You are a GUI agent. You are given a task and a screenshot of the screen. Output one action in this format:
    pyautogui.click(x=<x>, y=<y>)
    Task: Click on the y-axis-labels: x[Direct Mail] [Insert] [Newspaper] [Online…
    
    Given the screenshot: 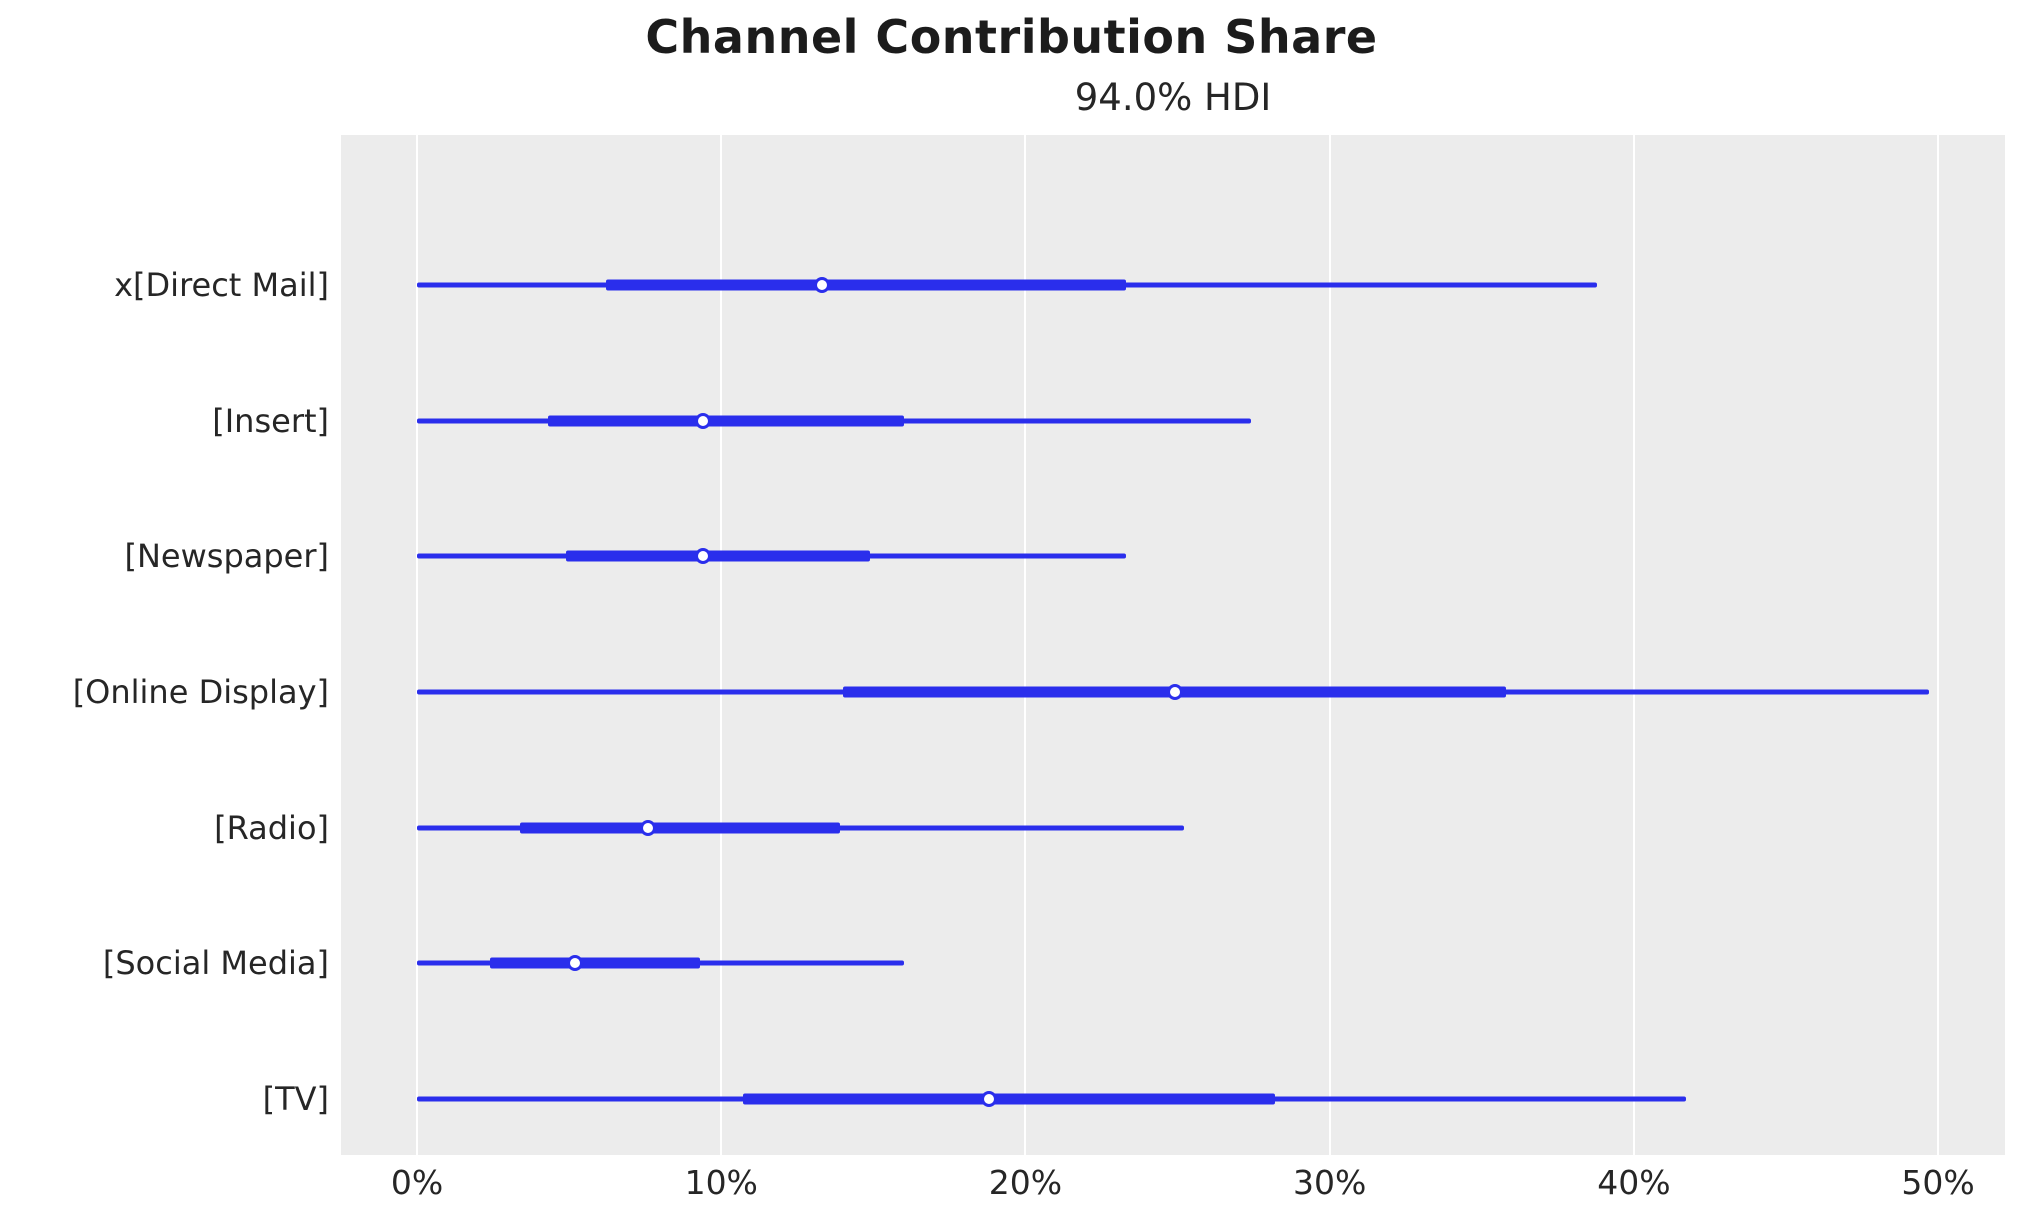 What is the action you would take?
    pyautogui.click(x=164, y=645)
    